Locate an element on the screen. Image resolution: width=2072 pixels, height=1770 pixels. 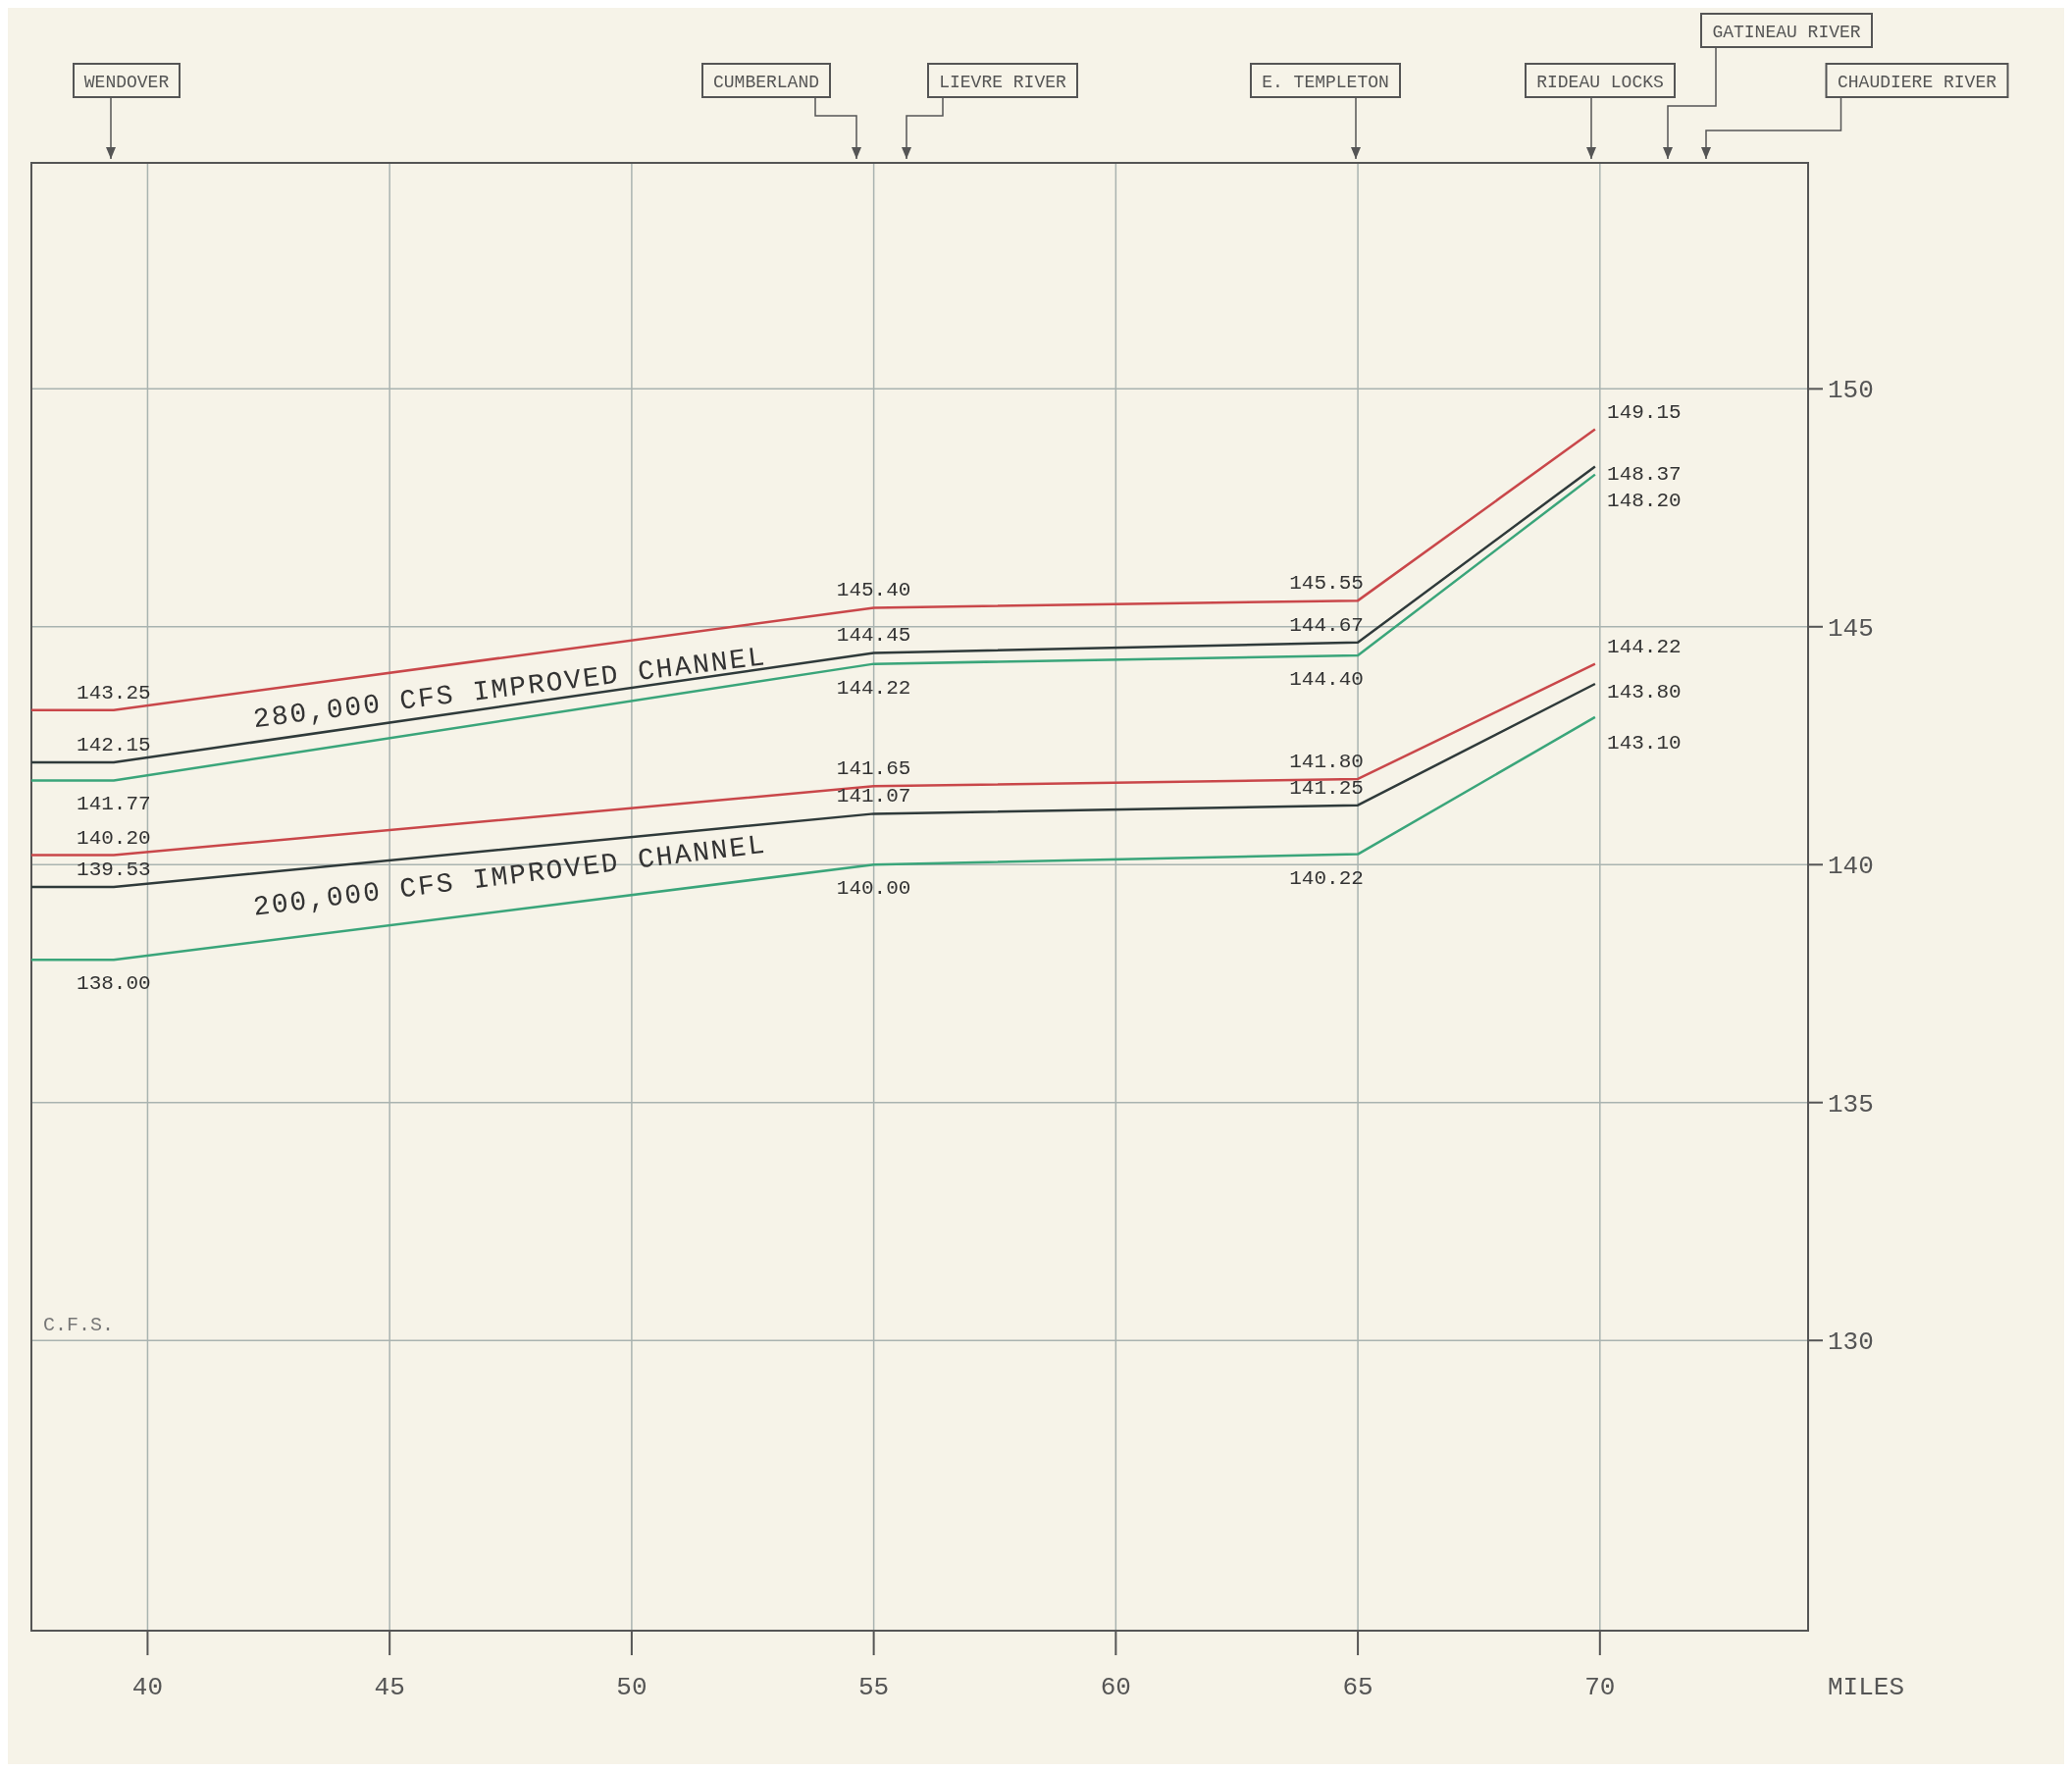
data-label: 148.20 is located at coordinates (1644, 501).